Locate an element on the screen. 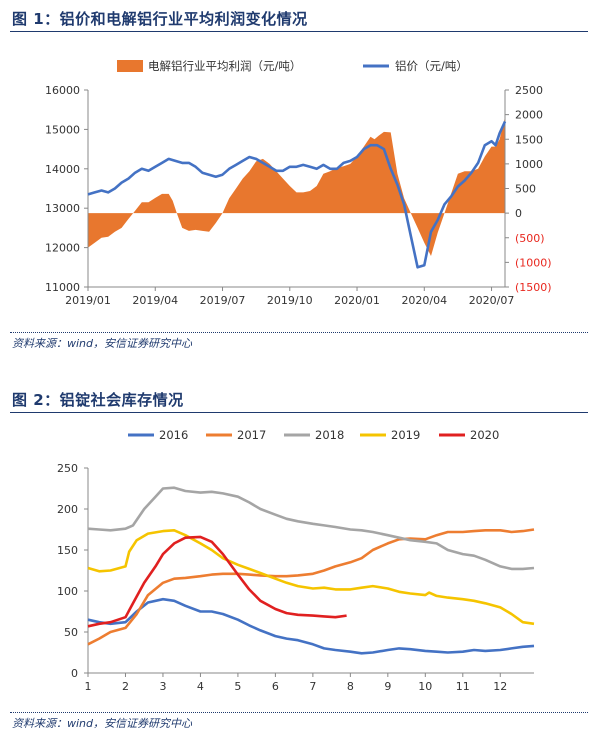  right-tick-label: 2000 is located at coordinates (529, 115).